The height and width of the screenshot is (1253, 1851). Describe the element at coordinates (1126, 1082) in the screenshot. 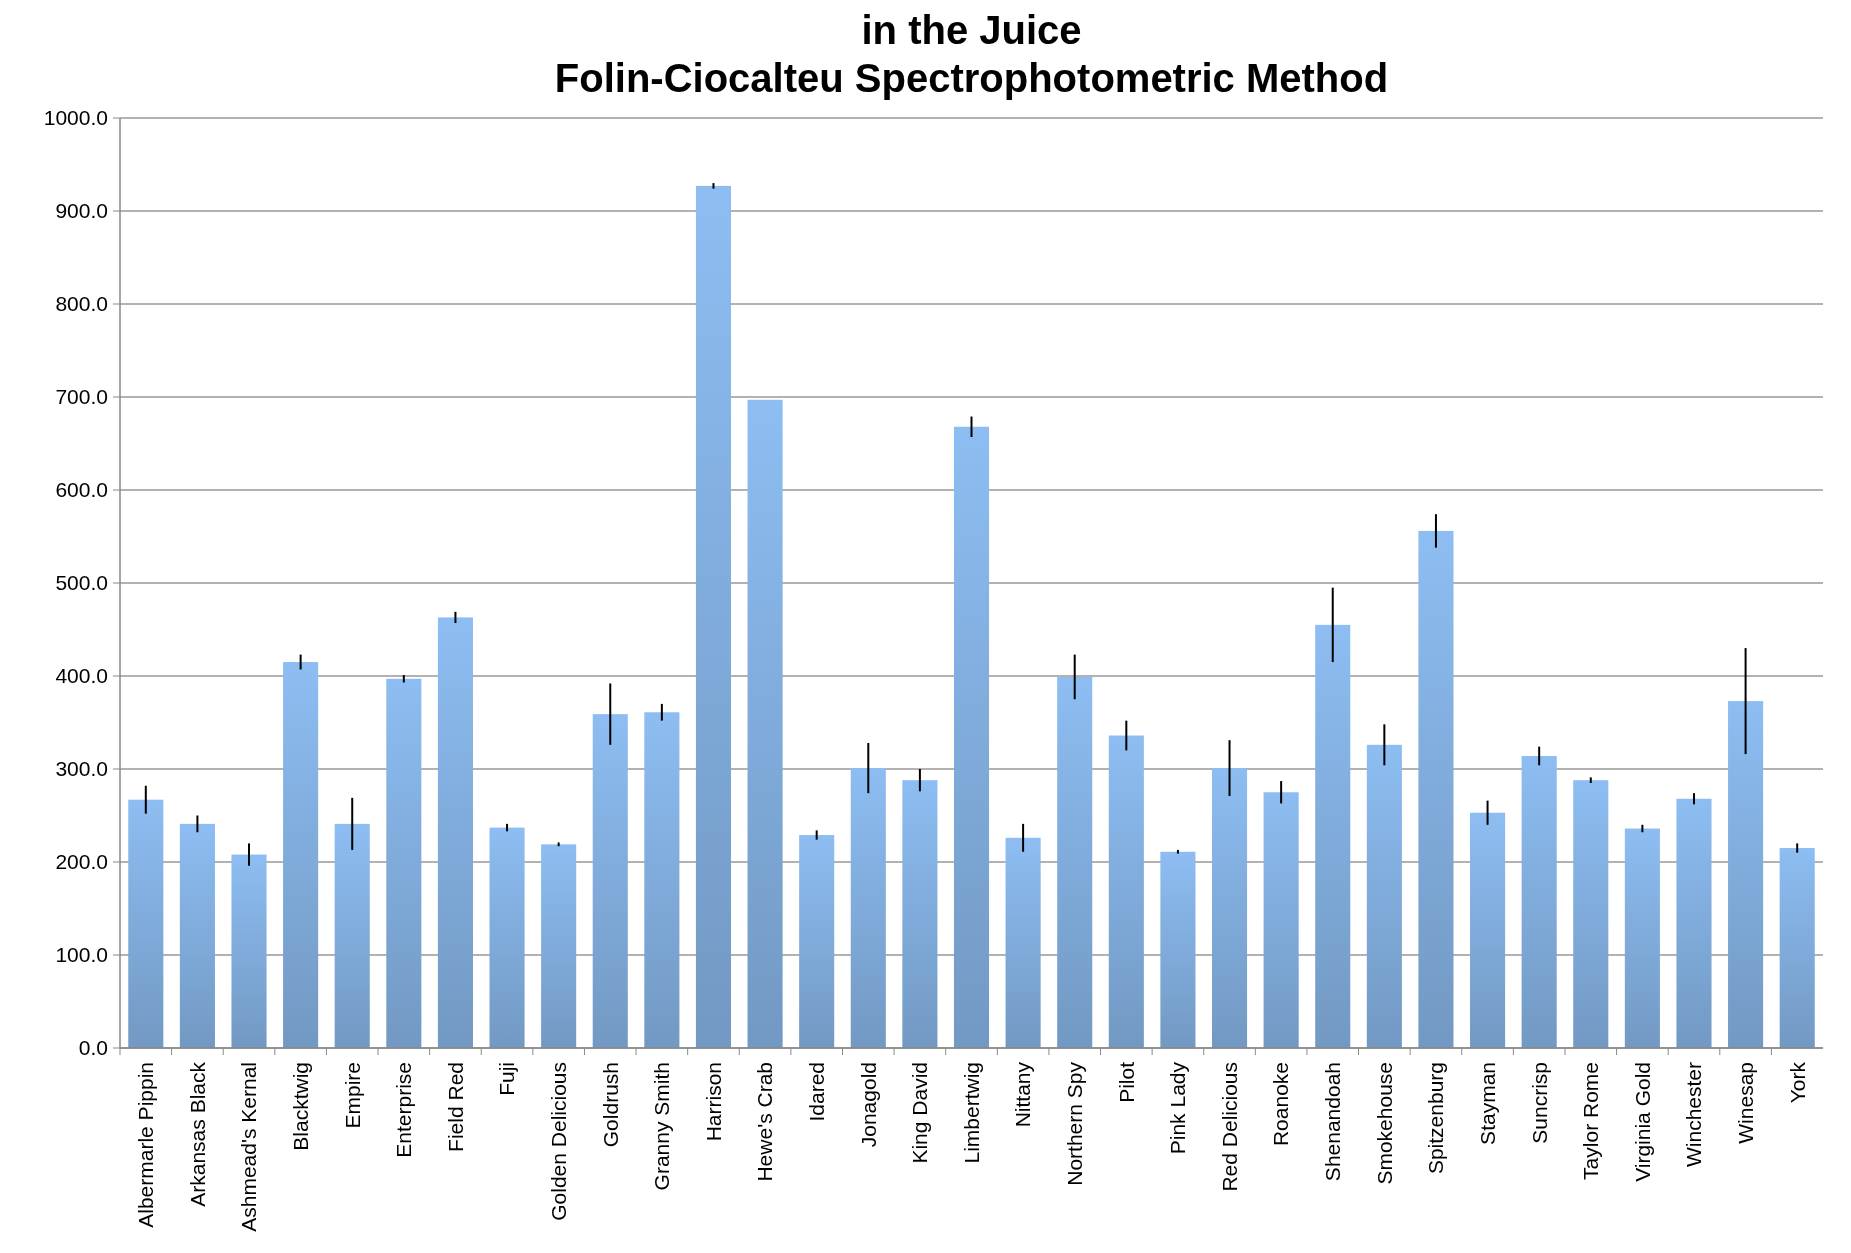

I see `x-tick-label: Pilot` at that location.